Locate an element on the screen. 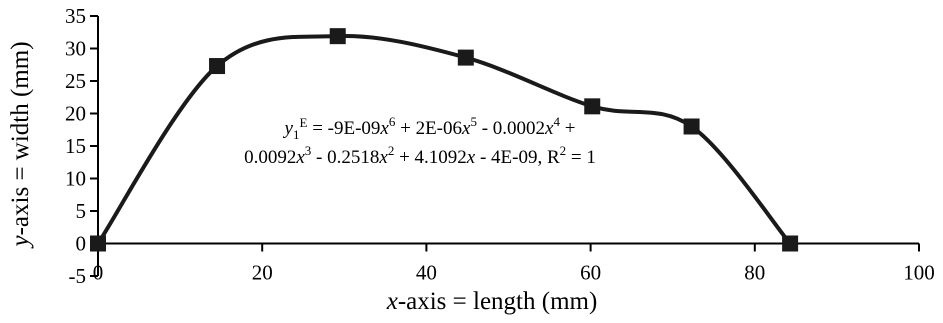  x-axis-ticks: 020406080100 is located at coordinates (514, 264).